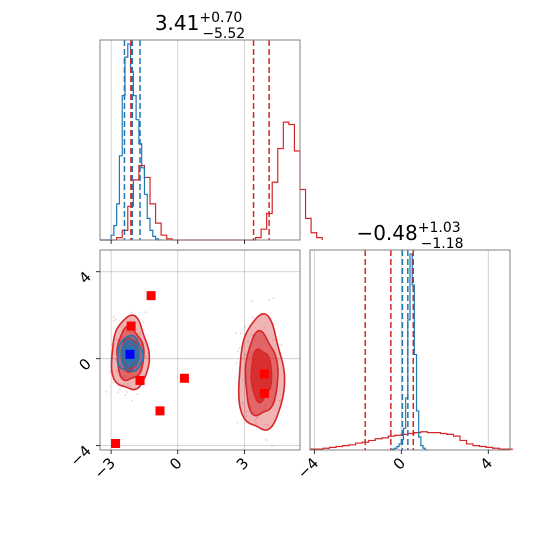 The width and height of the screenshot is (550, 550). Describe the element at coordinates (175, 463) in the screenshot. I see `x-tick-label-param1: 0` at that location.